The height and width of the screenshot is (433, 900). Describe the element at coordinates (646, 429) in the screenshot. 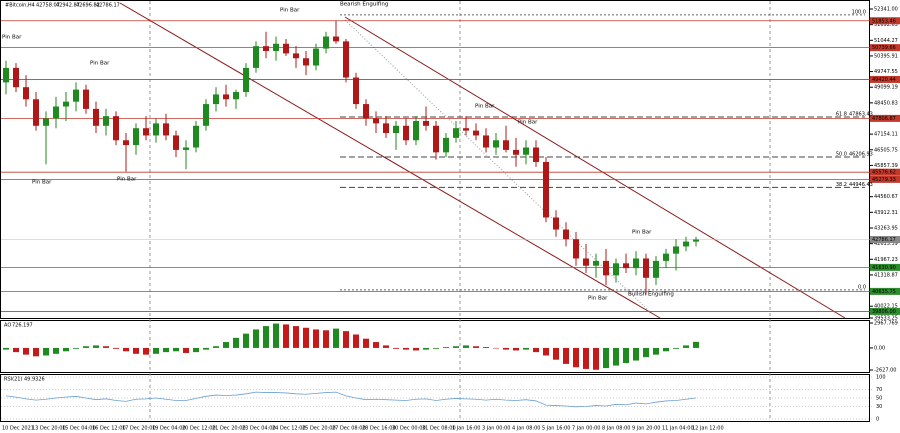

I see `x-tick-label: 9 Jan 20:00` at that location.